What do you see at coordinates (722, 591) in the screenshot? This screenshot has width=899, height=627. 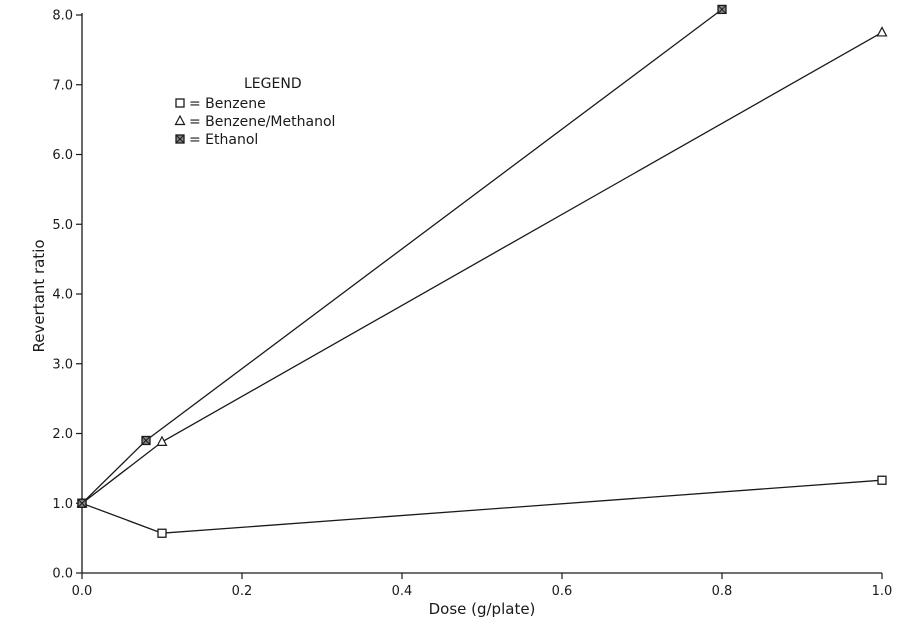 I see `x-tick-label: 0.8` at bounding box center [722, 591].